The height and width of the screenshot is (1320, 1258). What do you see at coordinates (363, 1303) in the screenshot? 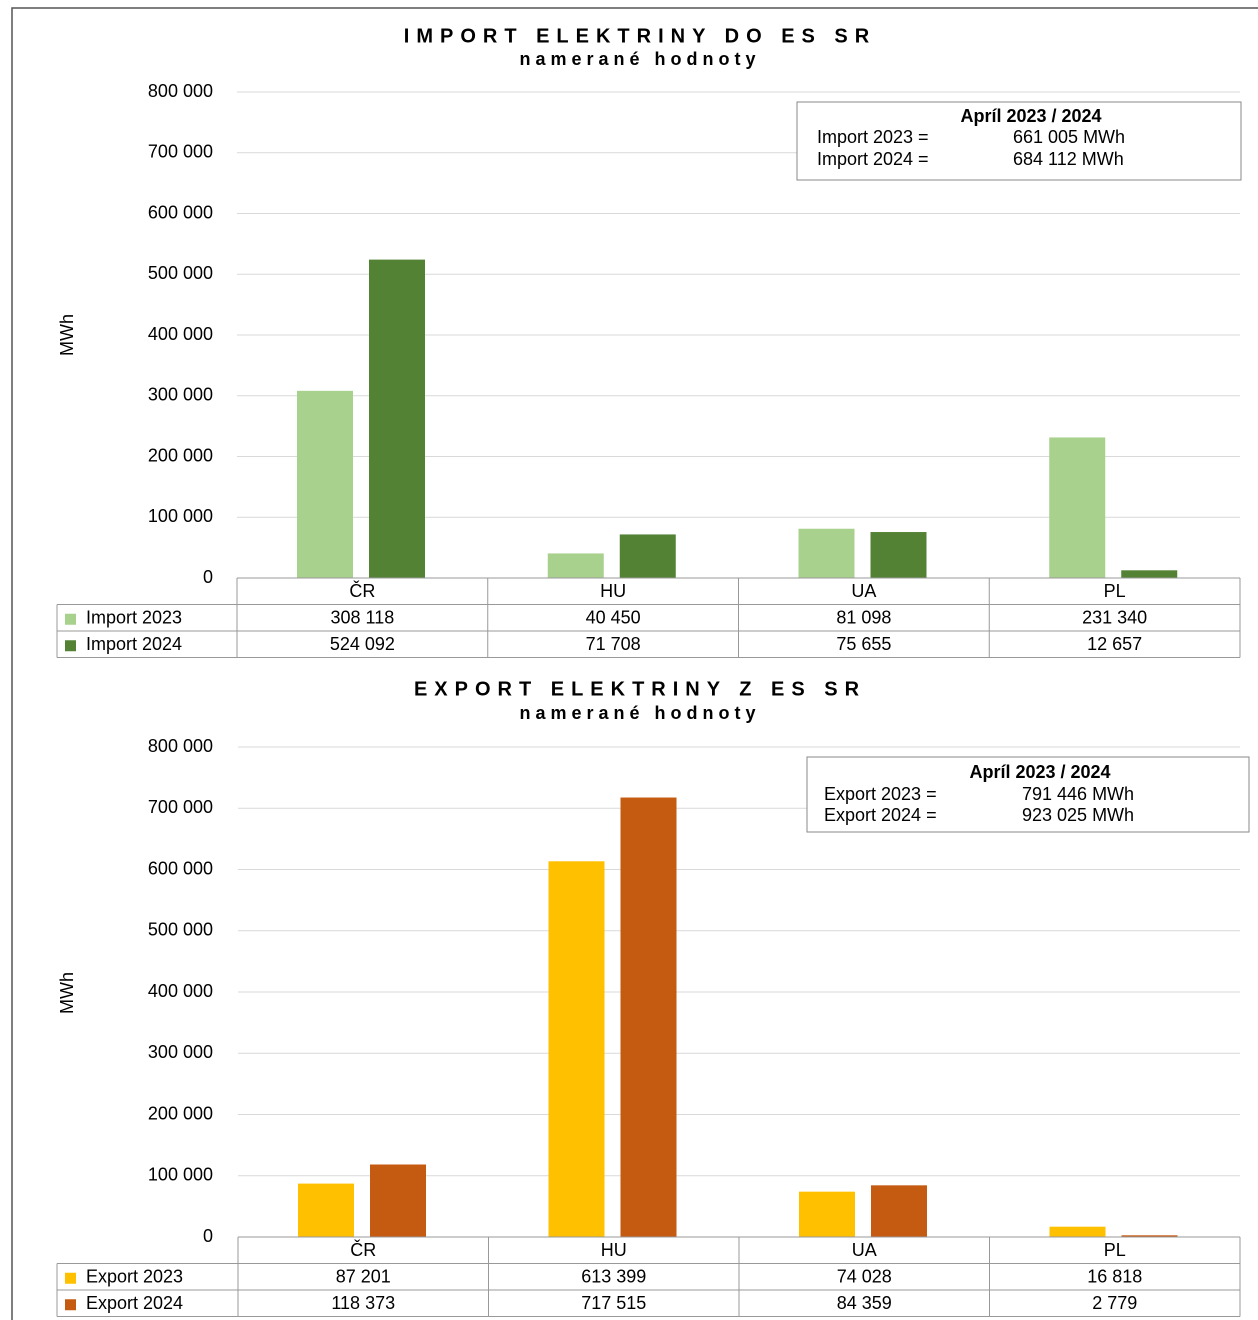
I see `table-value: 118 373` at bounding box center [363, 1303].